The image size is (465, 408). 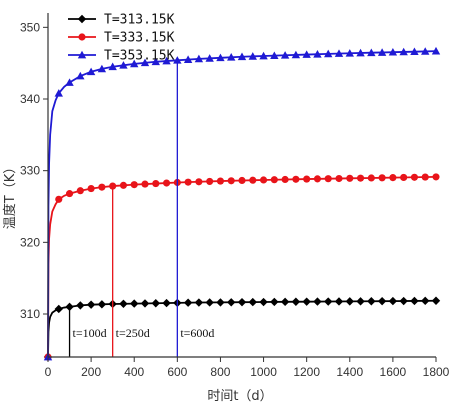 What do you see at coordinates (30, 27) in the screenshot?
I see `y-tick-label: 350` at bounding box center [30, 27].